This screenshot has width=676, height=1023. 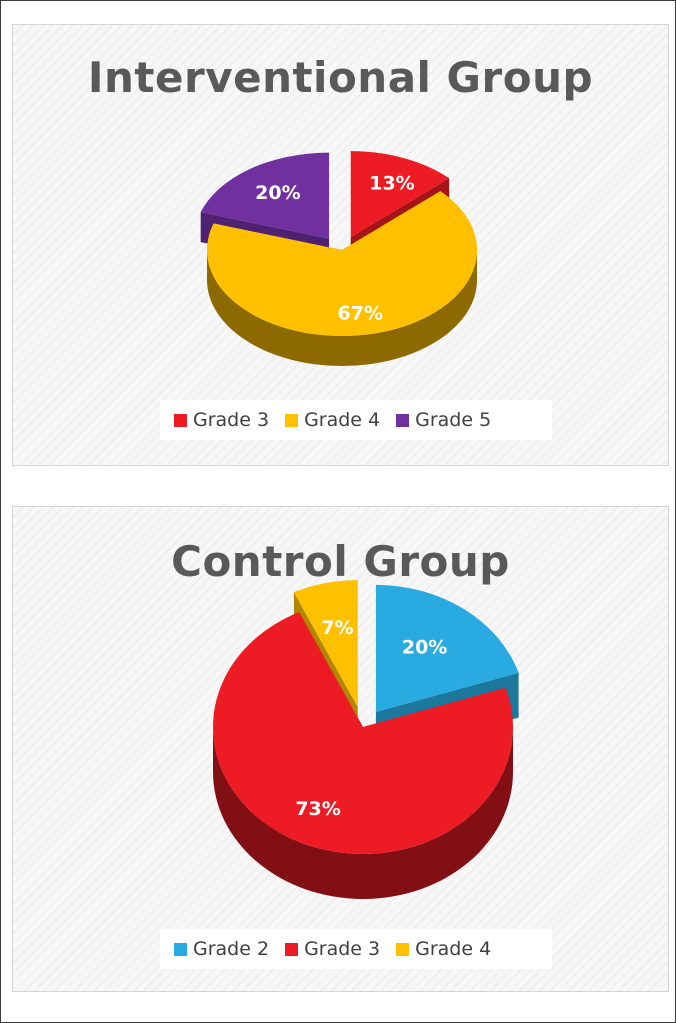 I want to click on legend: Grade 3 Grade 4 Grade 5, so click(x=356, y=420).